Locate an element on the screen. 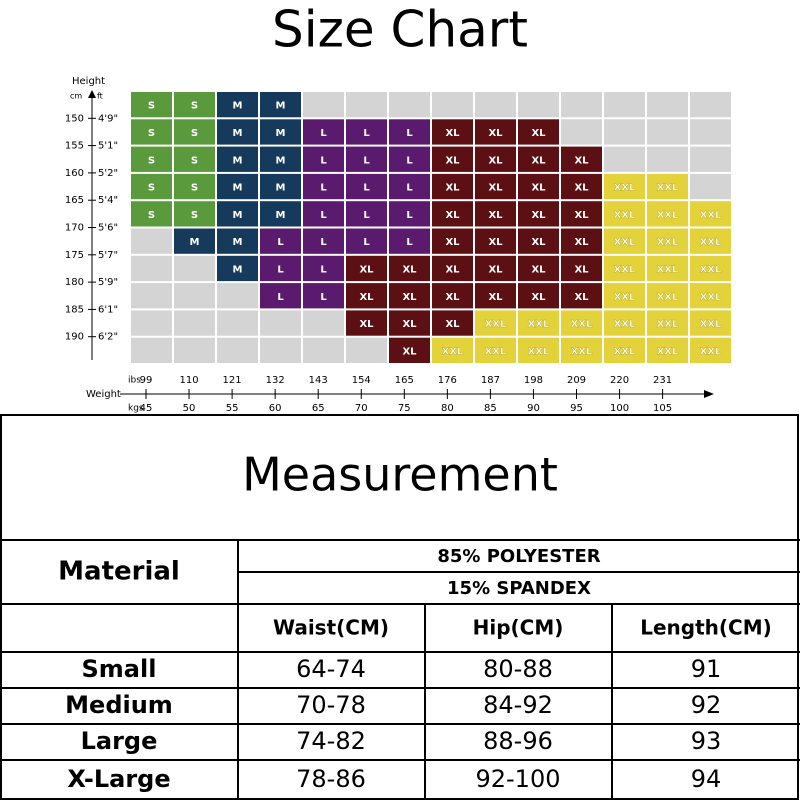  kgs-tick-label: 100 is located at coordinates (619, 408).